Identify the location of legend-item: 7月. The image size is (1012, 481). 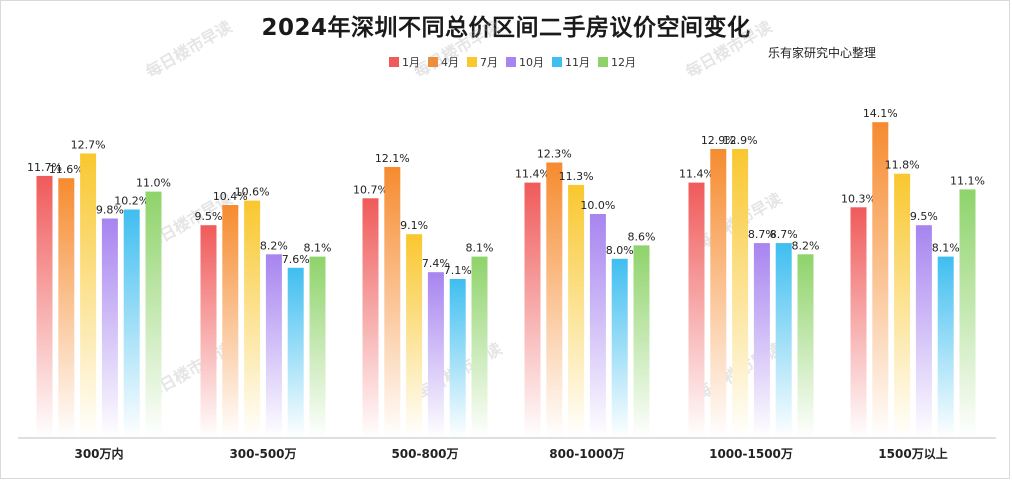
(482, 62).